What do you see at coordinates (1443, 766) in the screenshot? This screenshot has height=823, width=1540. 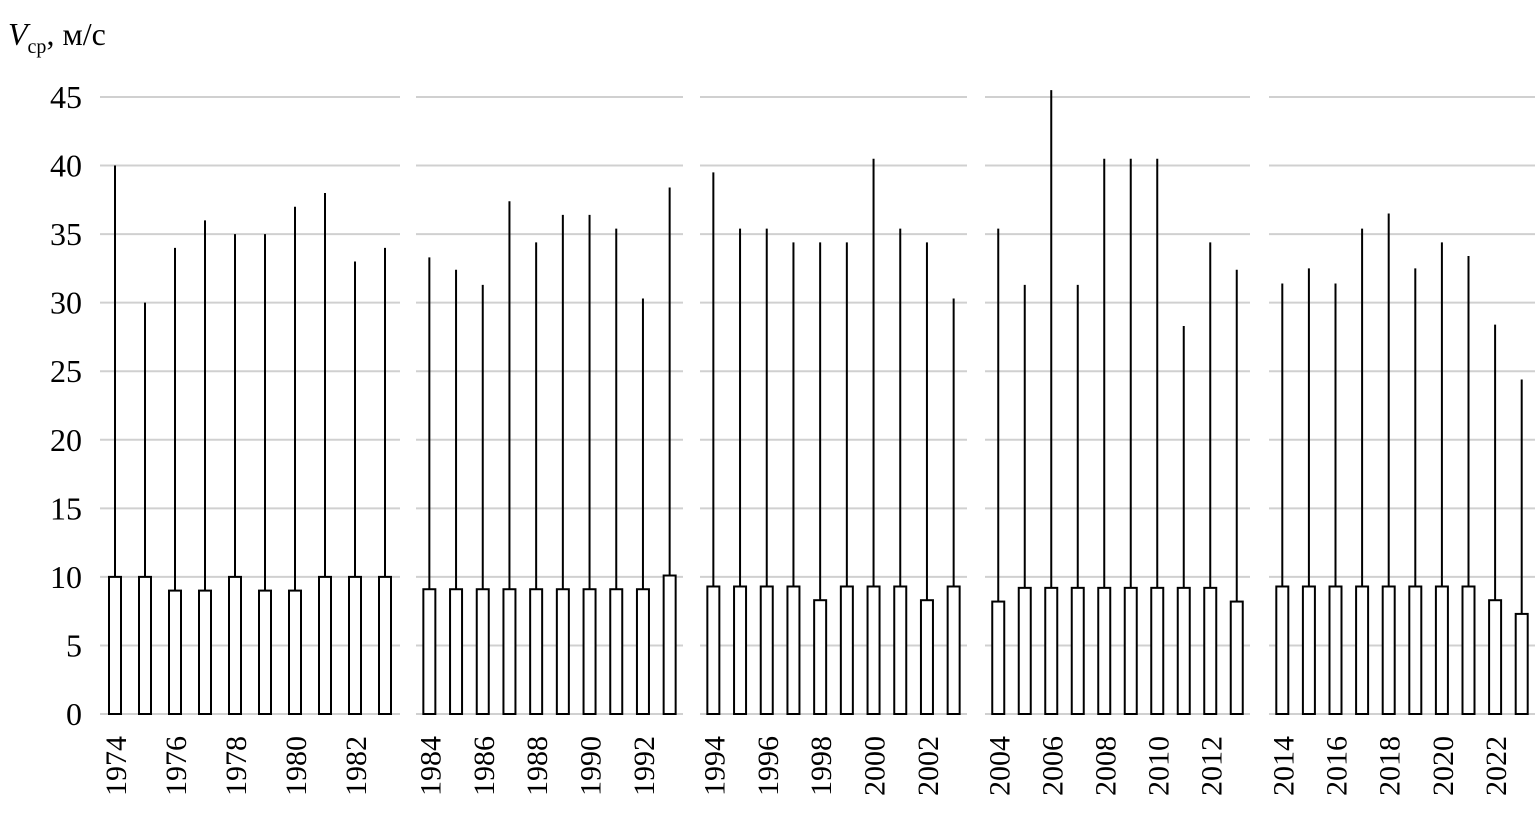 I see `x-tick-label: 2020` at bounding box center [1443, 766].